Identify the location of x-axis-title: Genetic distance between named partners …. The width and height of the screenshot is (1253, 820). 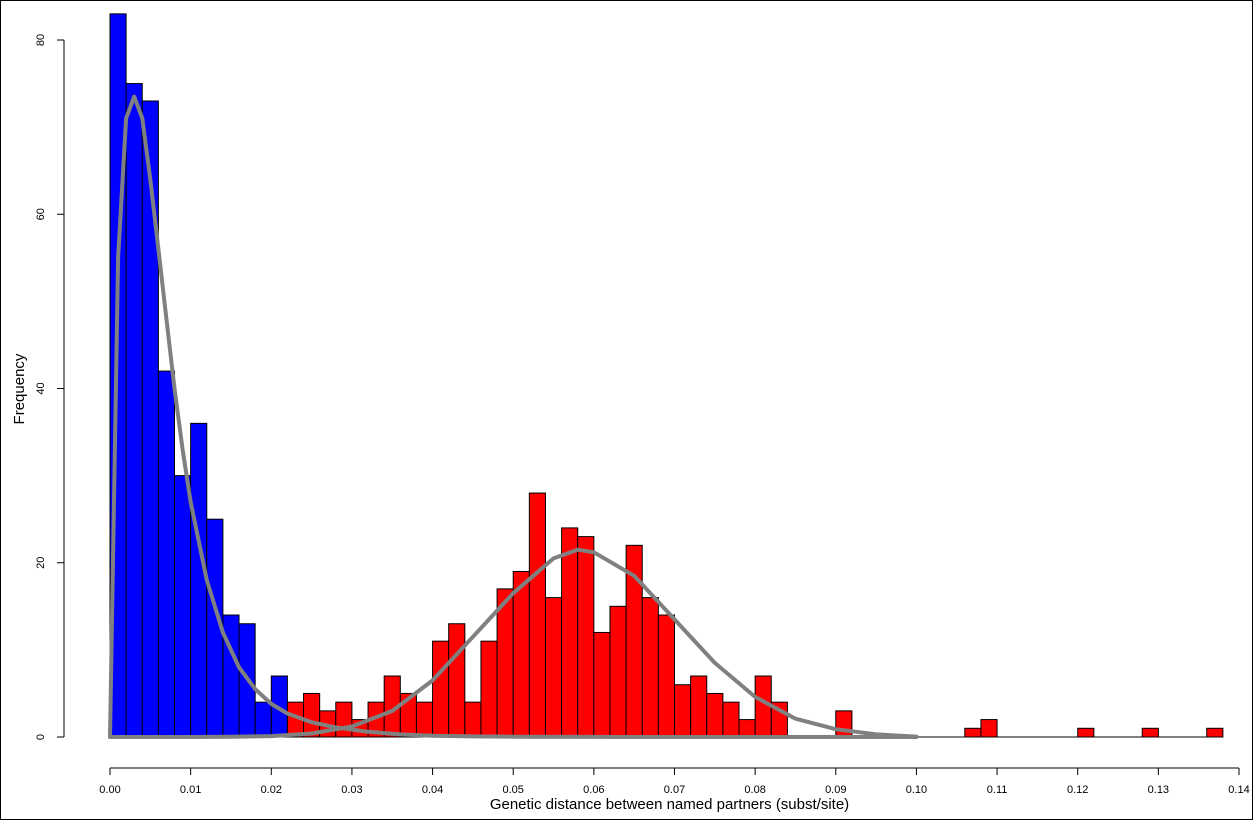
(669, 804).